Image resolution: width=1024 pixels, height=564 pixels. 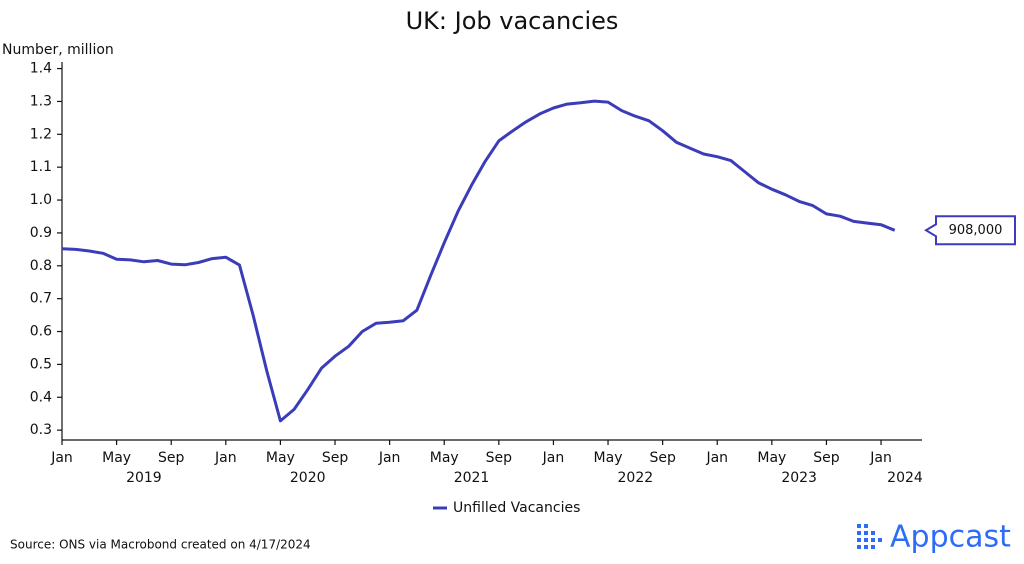 What do you see at coordinates (41, 266) in the screenshot?
I see `y-tick-label: 0.8` at bounding box center [41, 266].